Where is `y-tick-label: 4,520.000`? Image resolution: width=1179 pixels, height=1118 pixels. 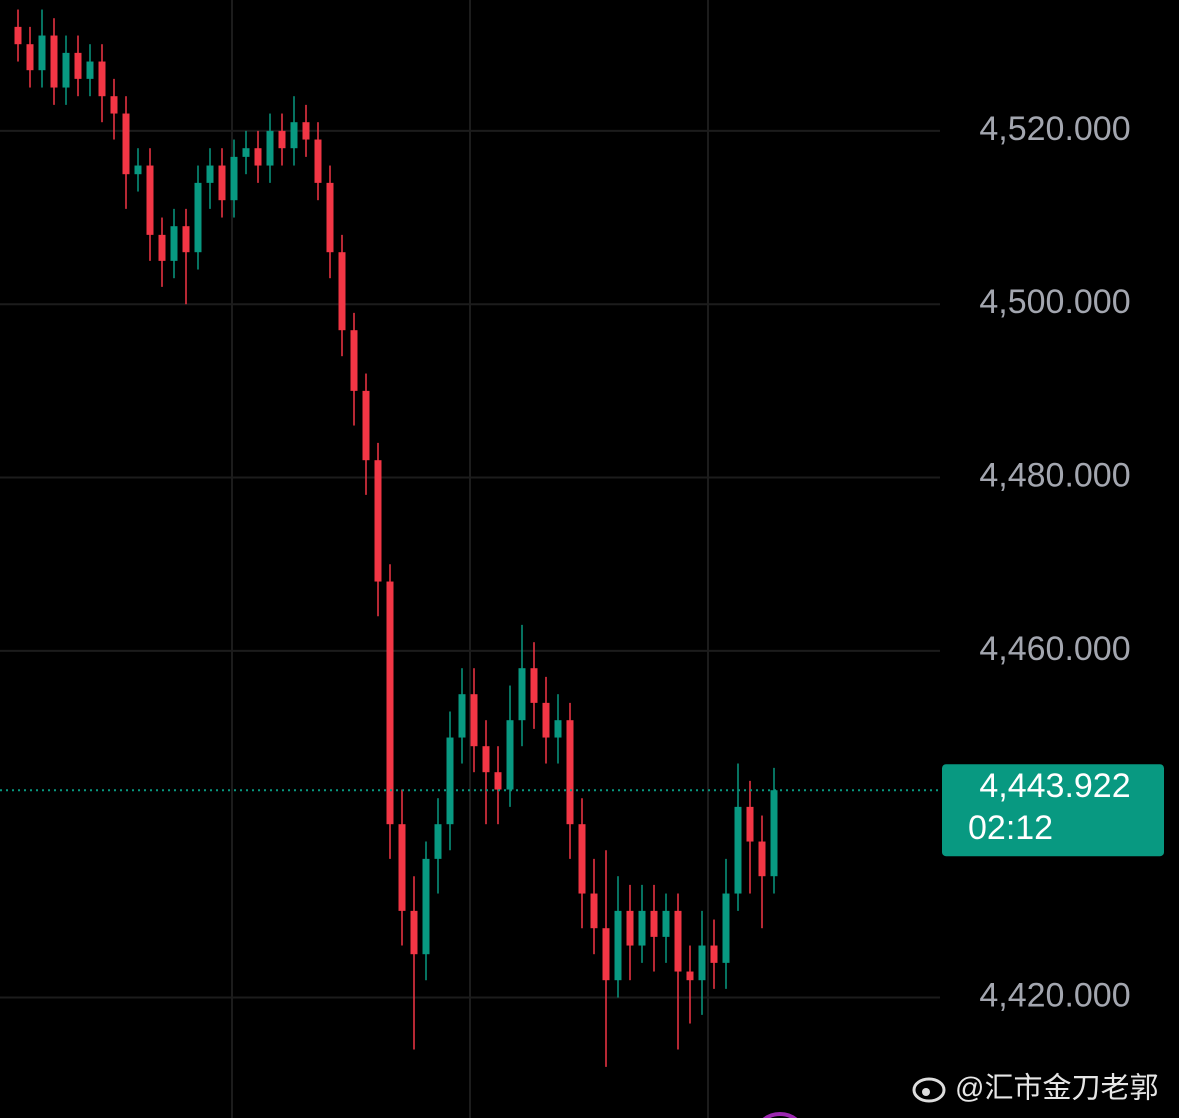 y-tick-label: 4,520.000 is located at coordinates (1054, 129).